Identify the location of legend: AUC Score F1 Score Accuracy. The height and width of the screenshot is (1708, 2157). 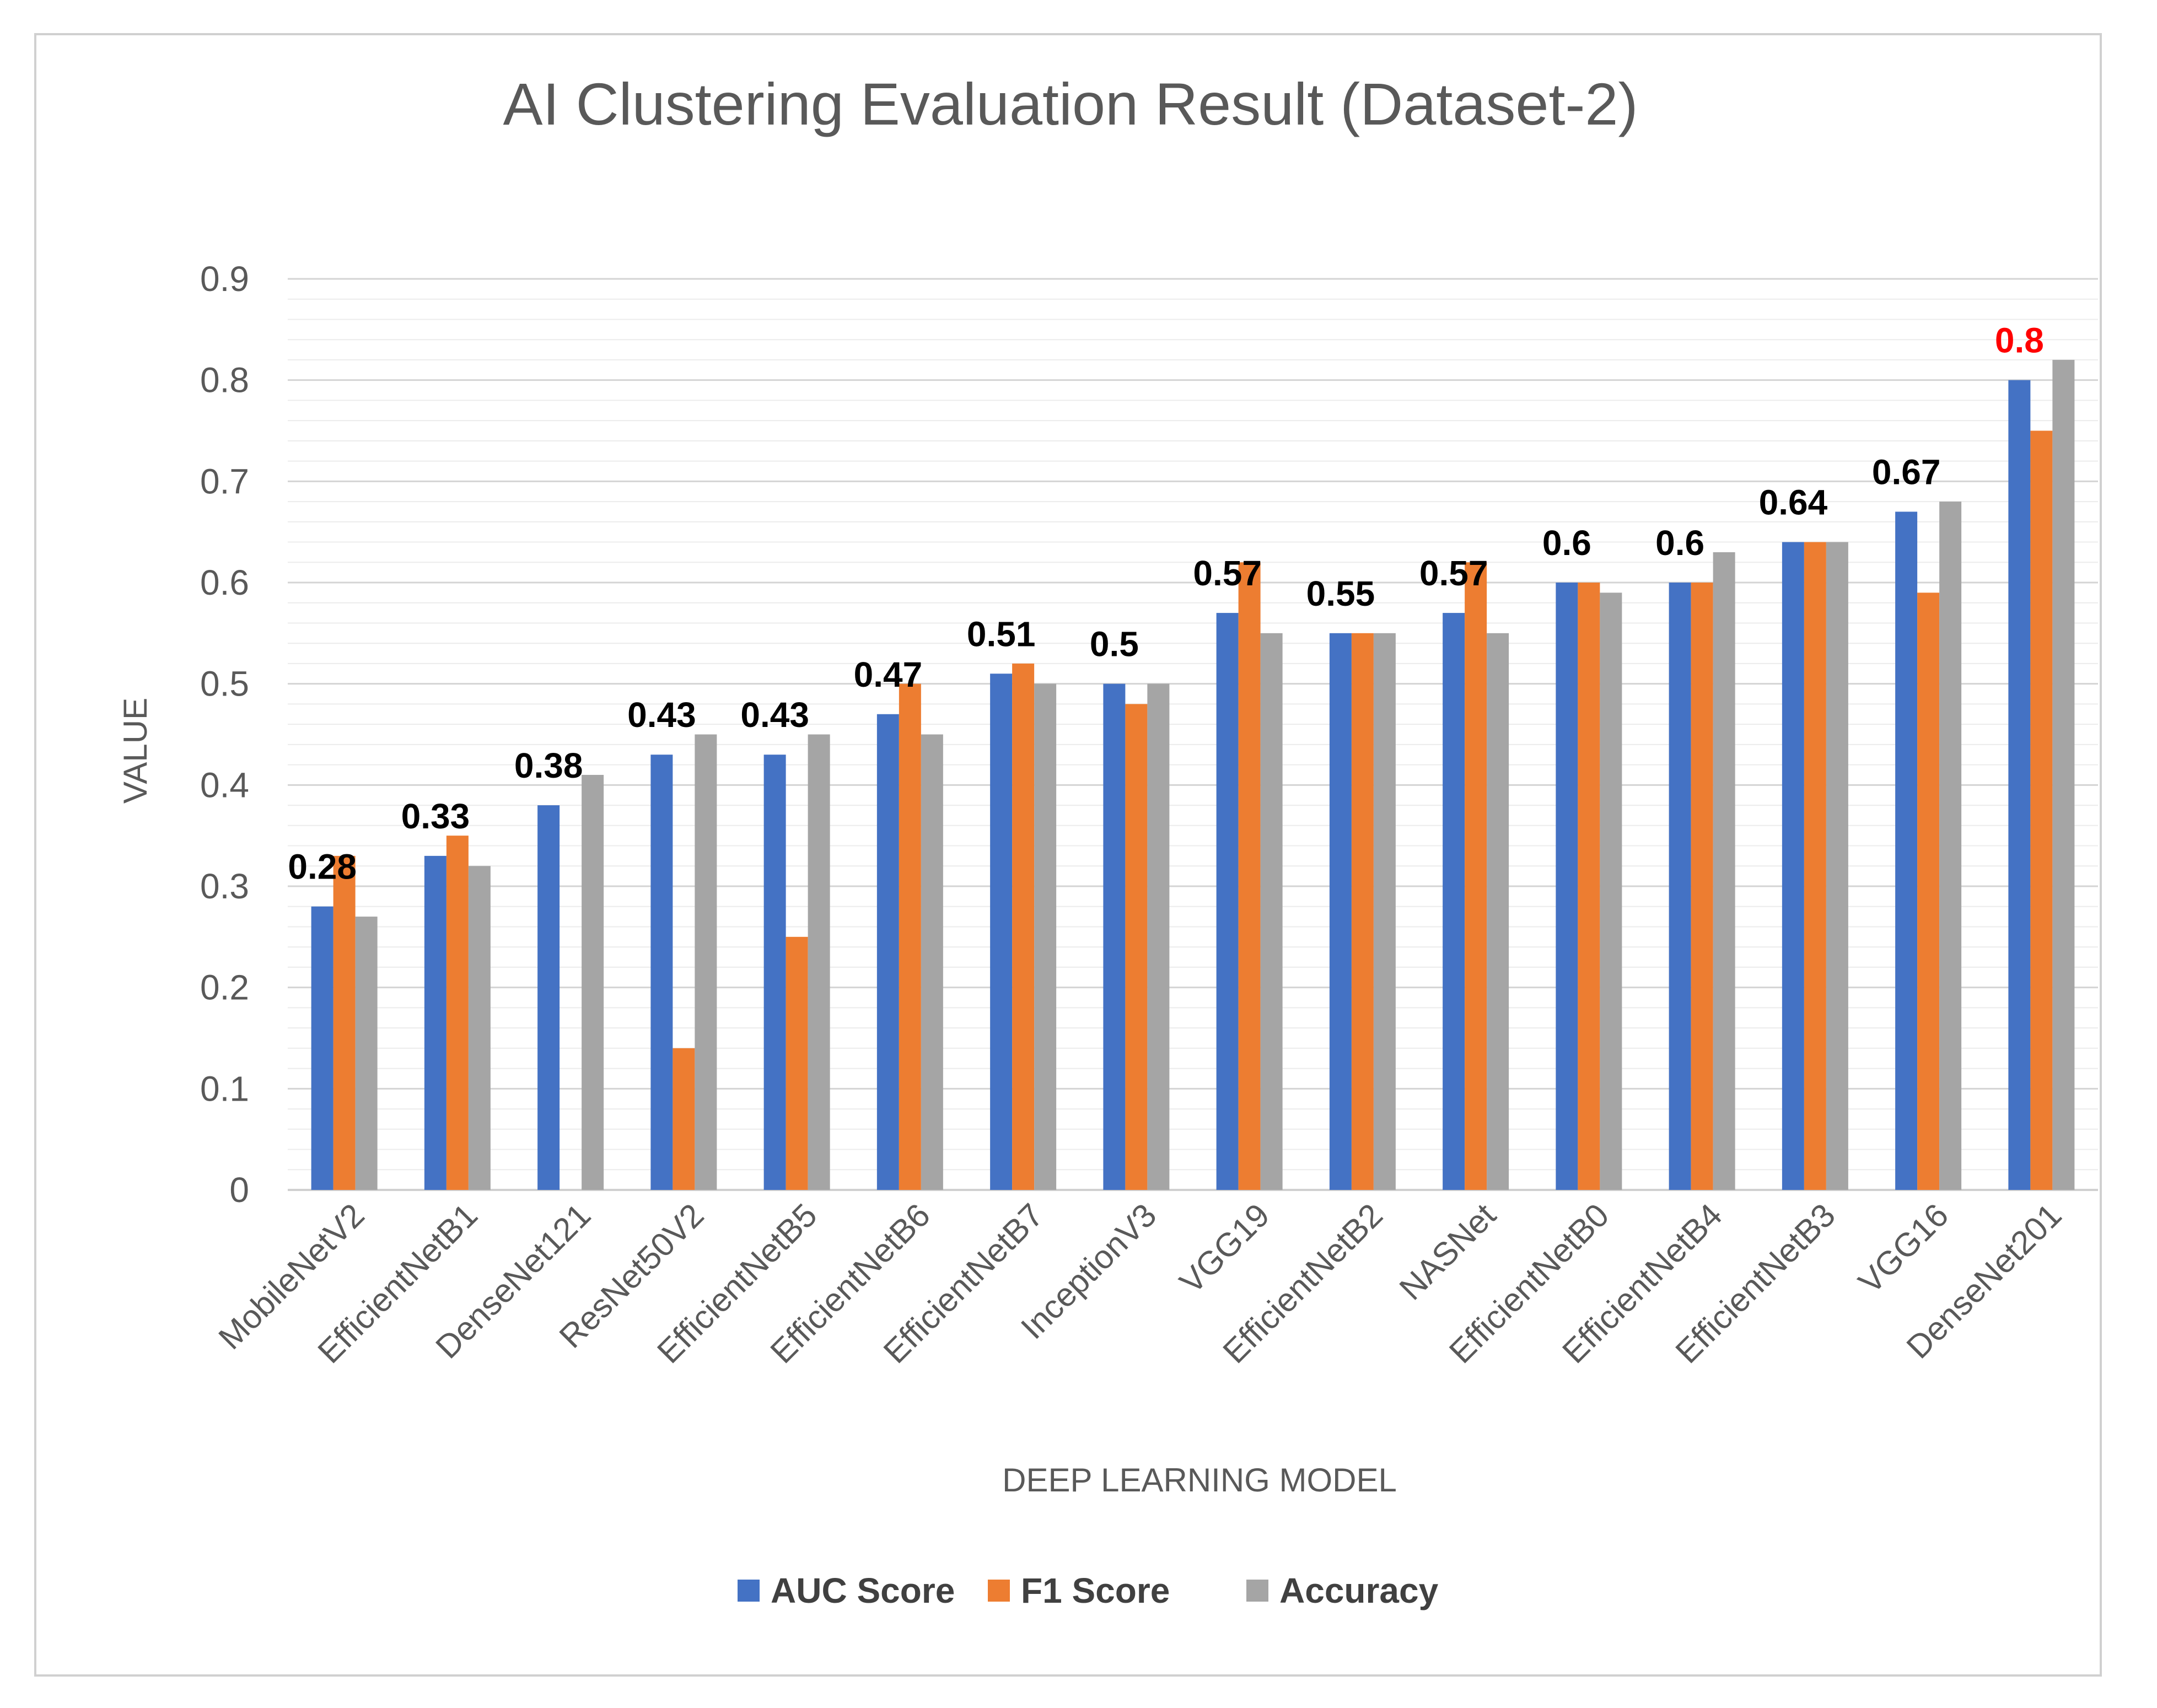
(1088, 1590).